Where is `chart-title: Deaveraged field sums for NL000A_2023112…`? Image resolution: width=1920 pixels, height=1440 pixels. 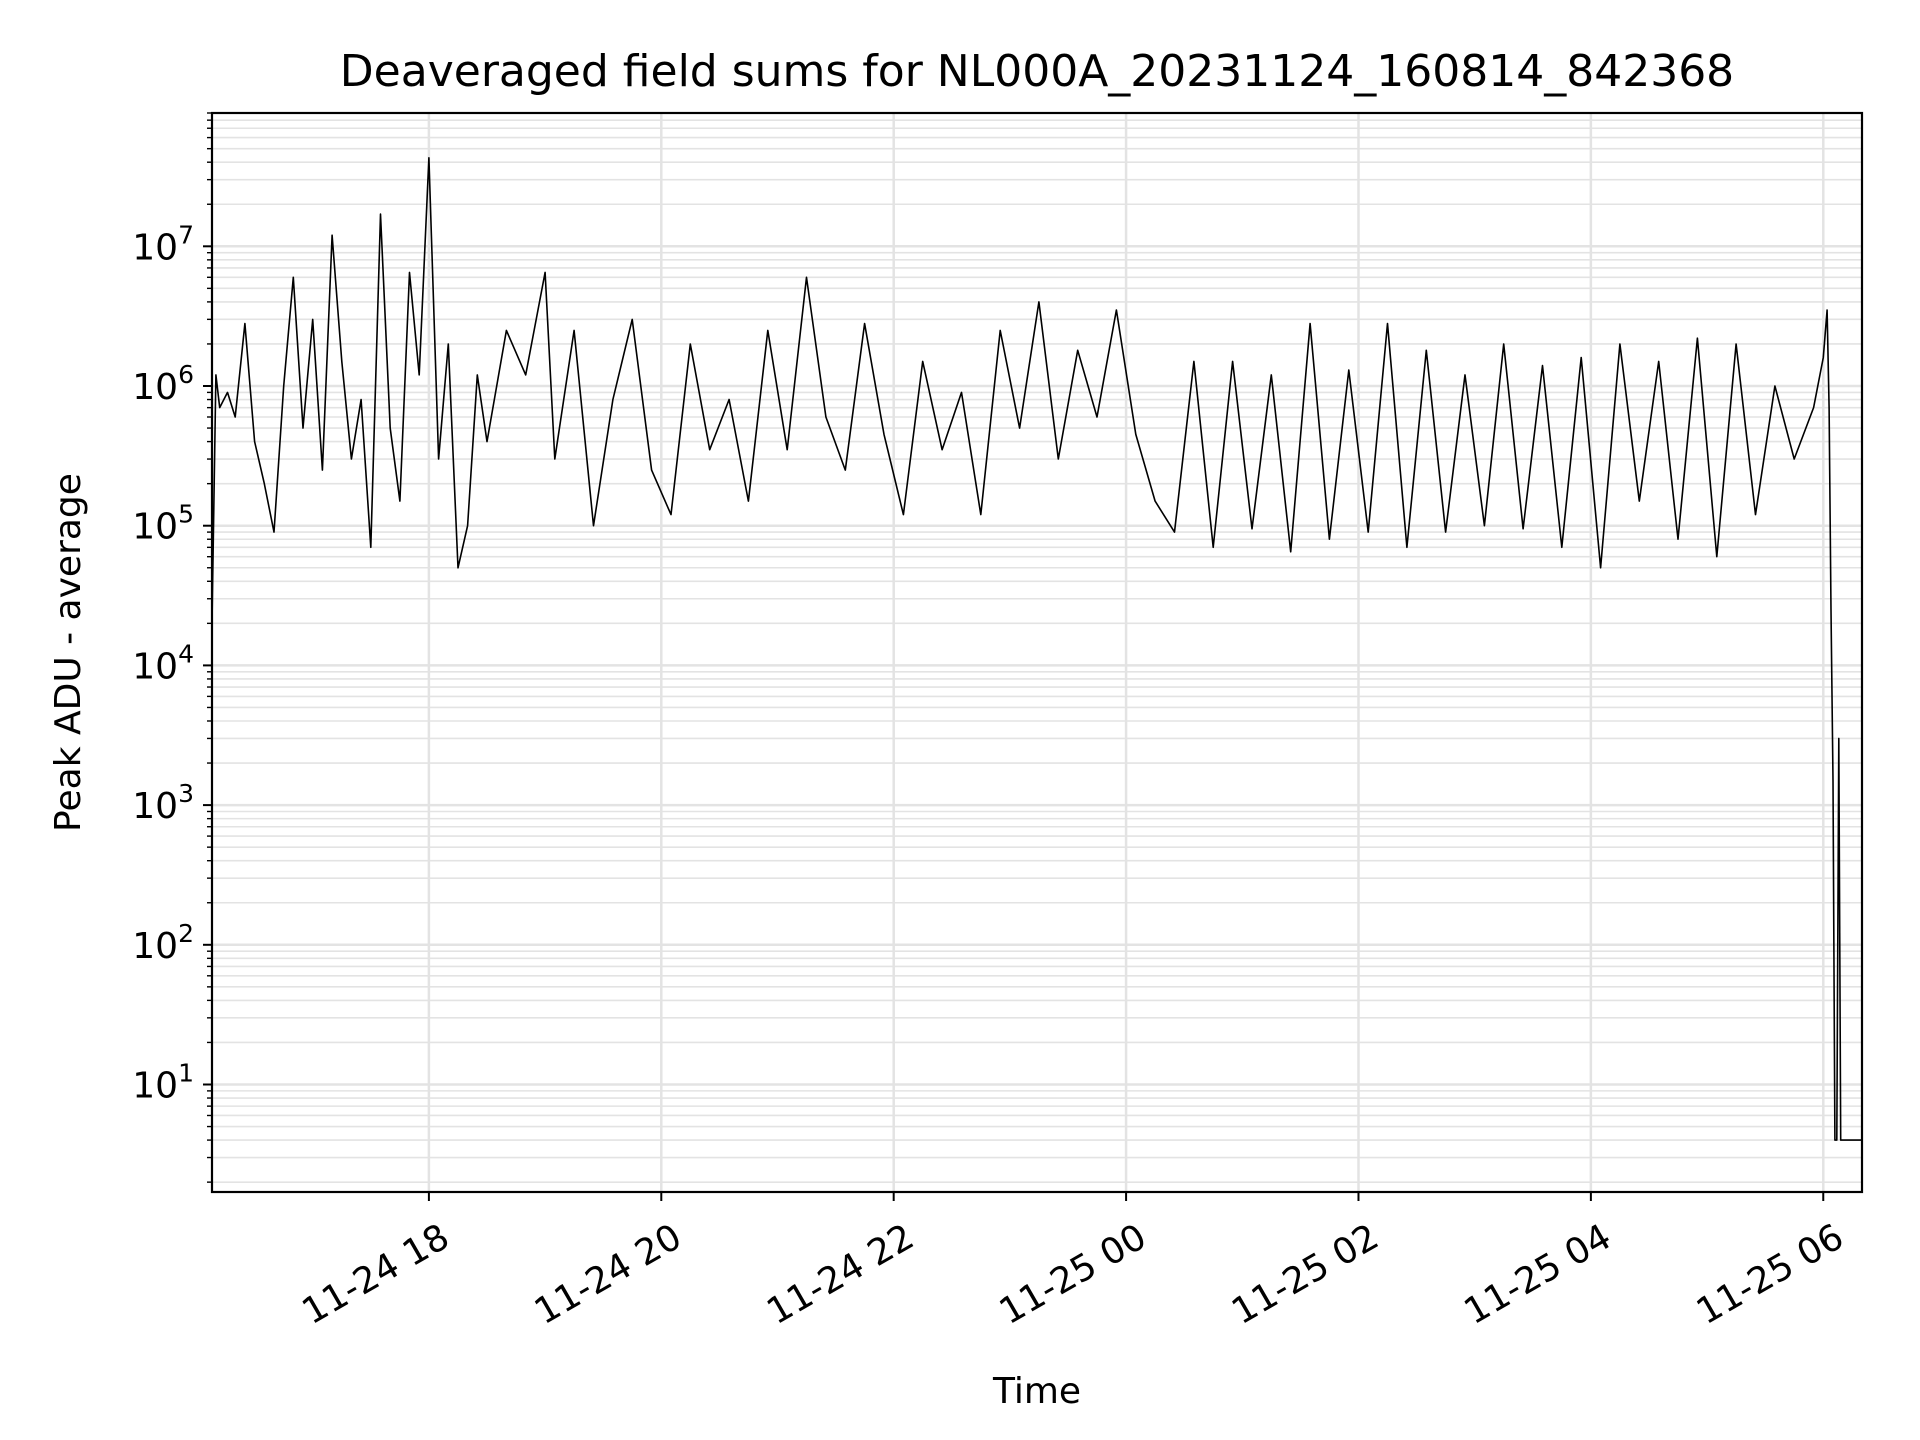 chart-title: Deaveraged field sums for NL000A_2023112… is located at coordinates (1037, 71).